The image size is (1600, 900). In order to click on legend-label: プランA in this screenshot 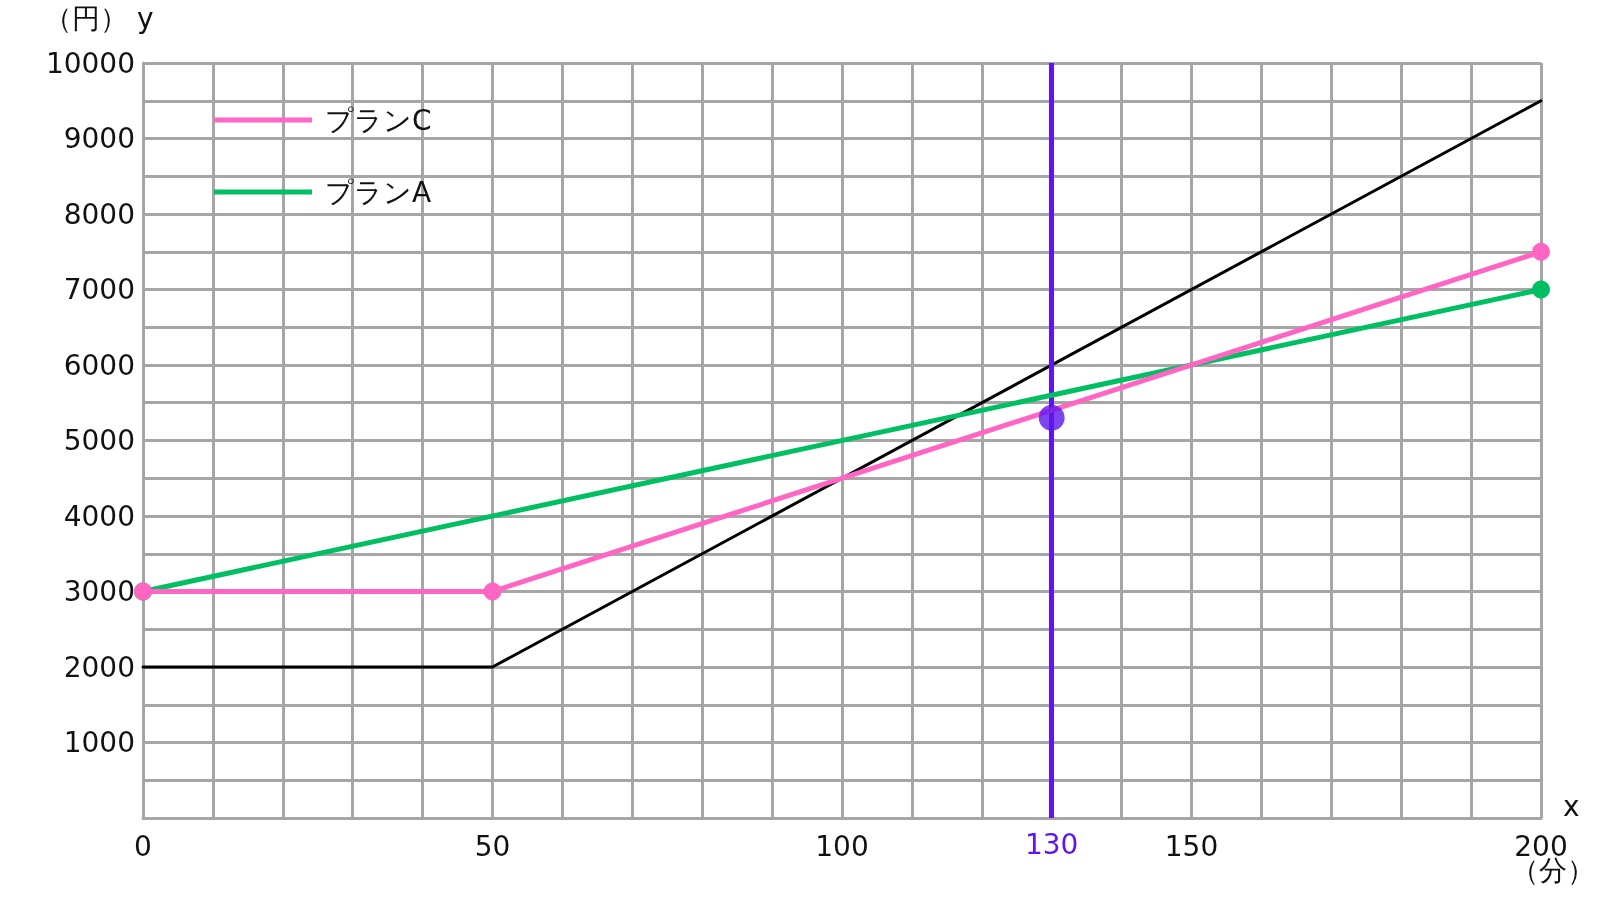, I will do `click(378, 192)`.